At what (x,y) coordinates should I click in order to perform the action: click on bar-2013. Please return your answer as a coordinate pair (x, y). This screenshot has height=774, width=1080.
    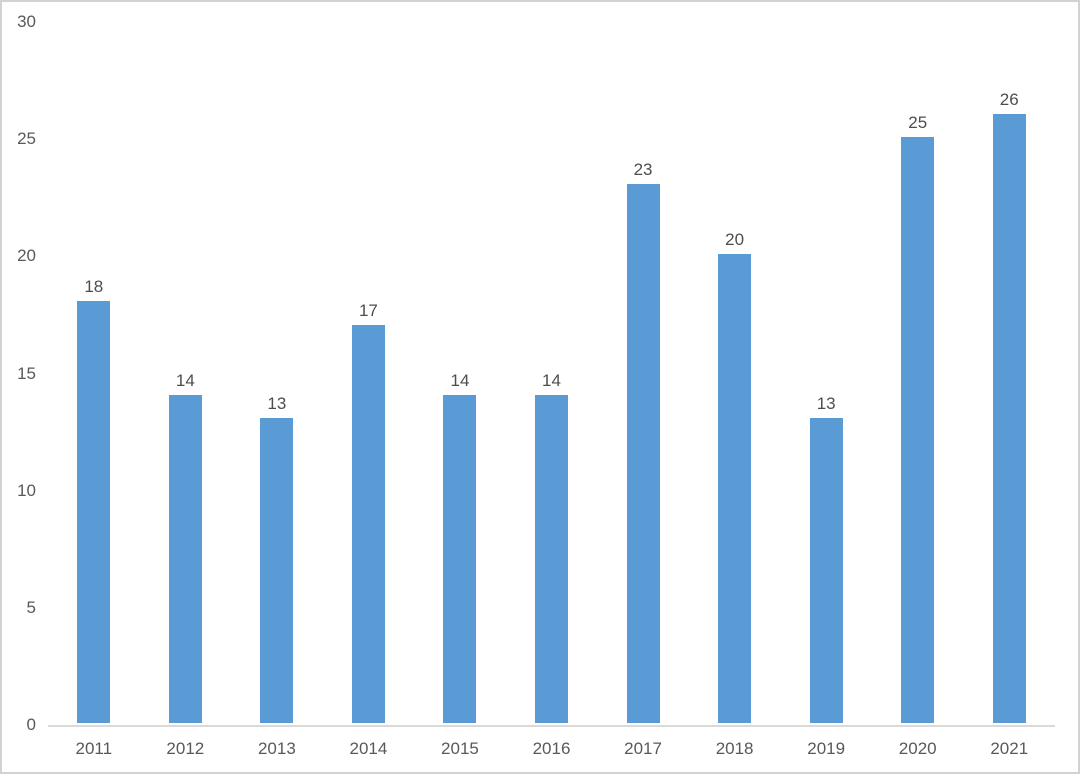
    Looking at the image, I should click on (277, 570).